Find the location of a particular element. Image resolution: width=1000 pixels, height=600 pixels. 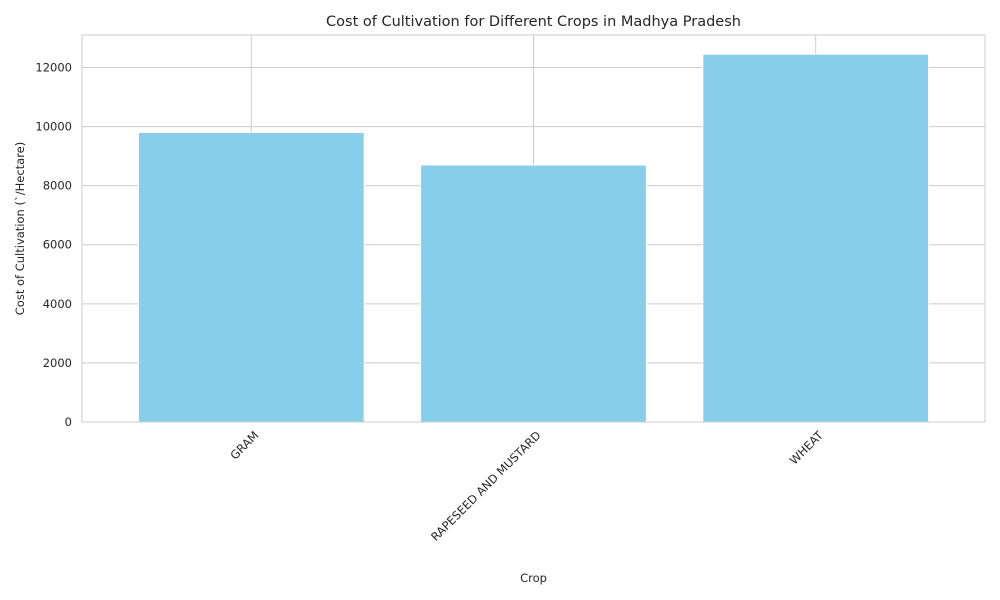

y-tick-label: 6000 is located at coordinates (57, 245).